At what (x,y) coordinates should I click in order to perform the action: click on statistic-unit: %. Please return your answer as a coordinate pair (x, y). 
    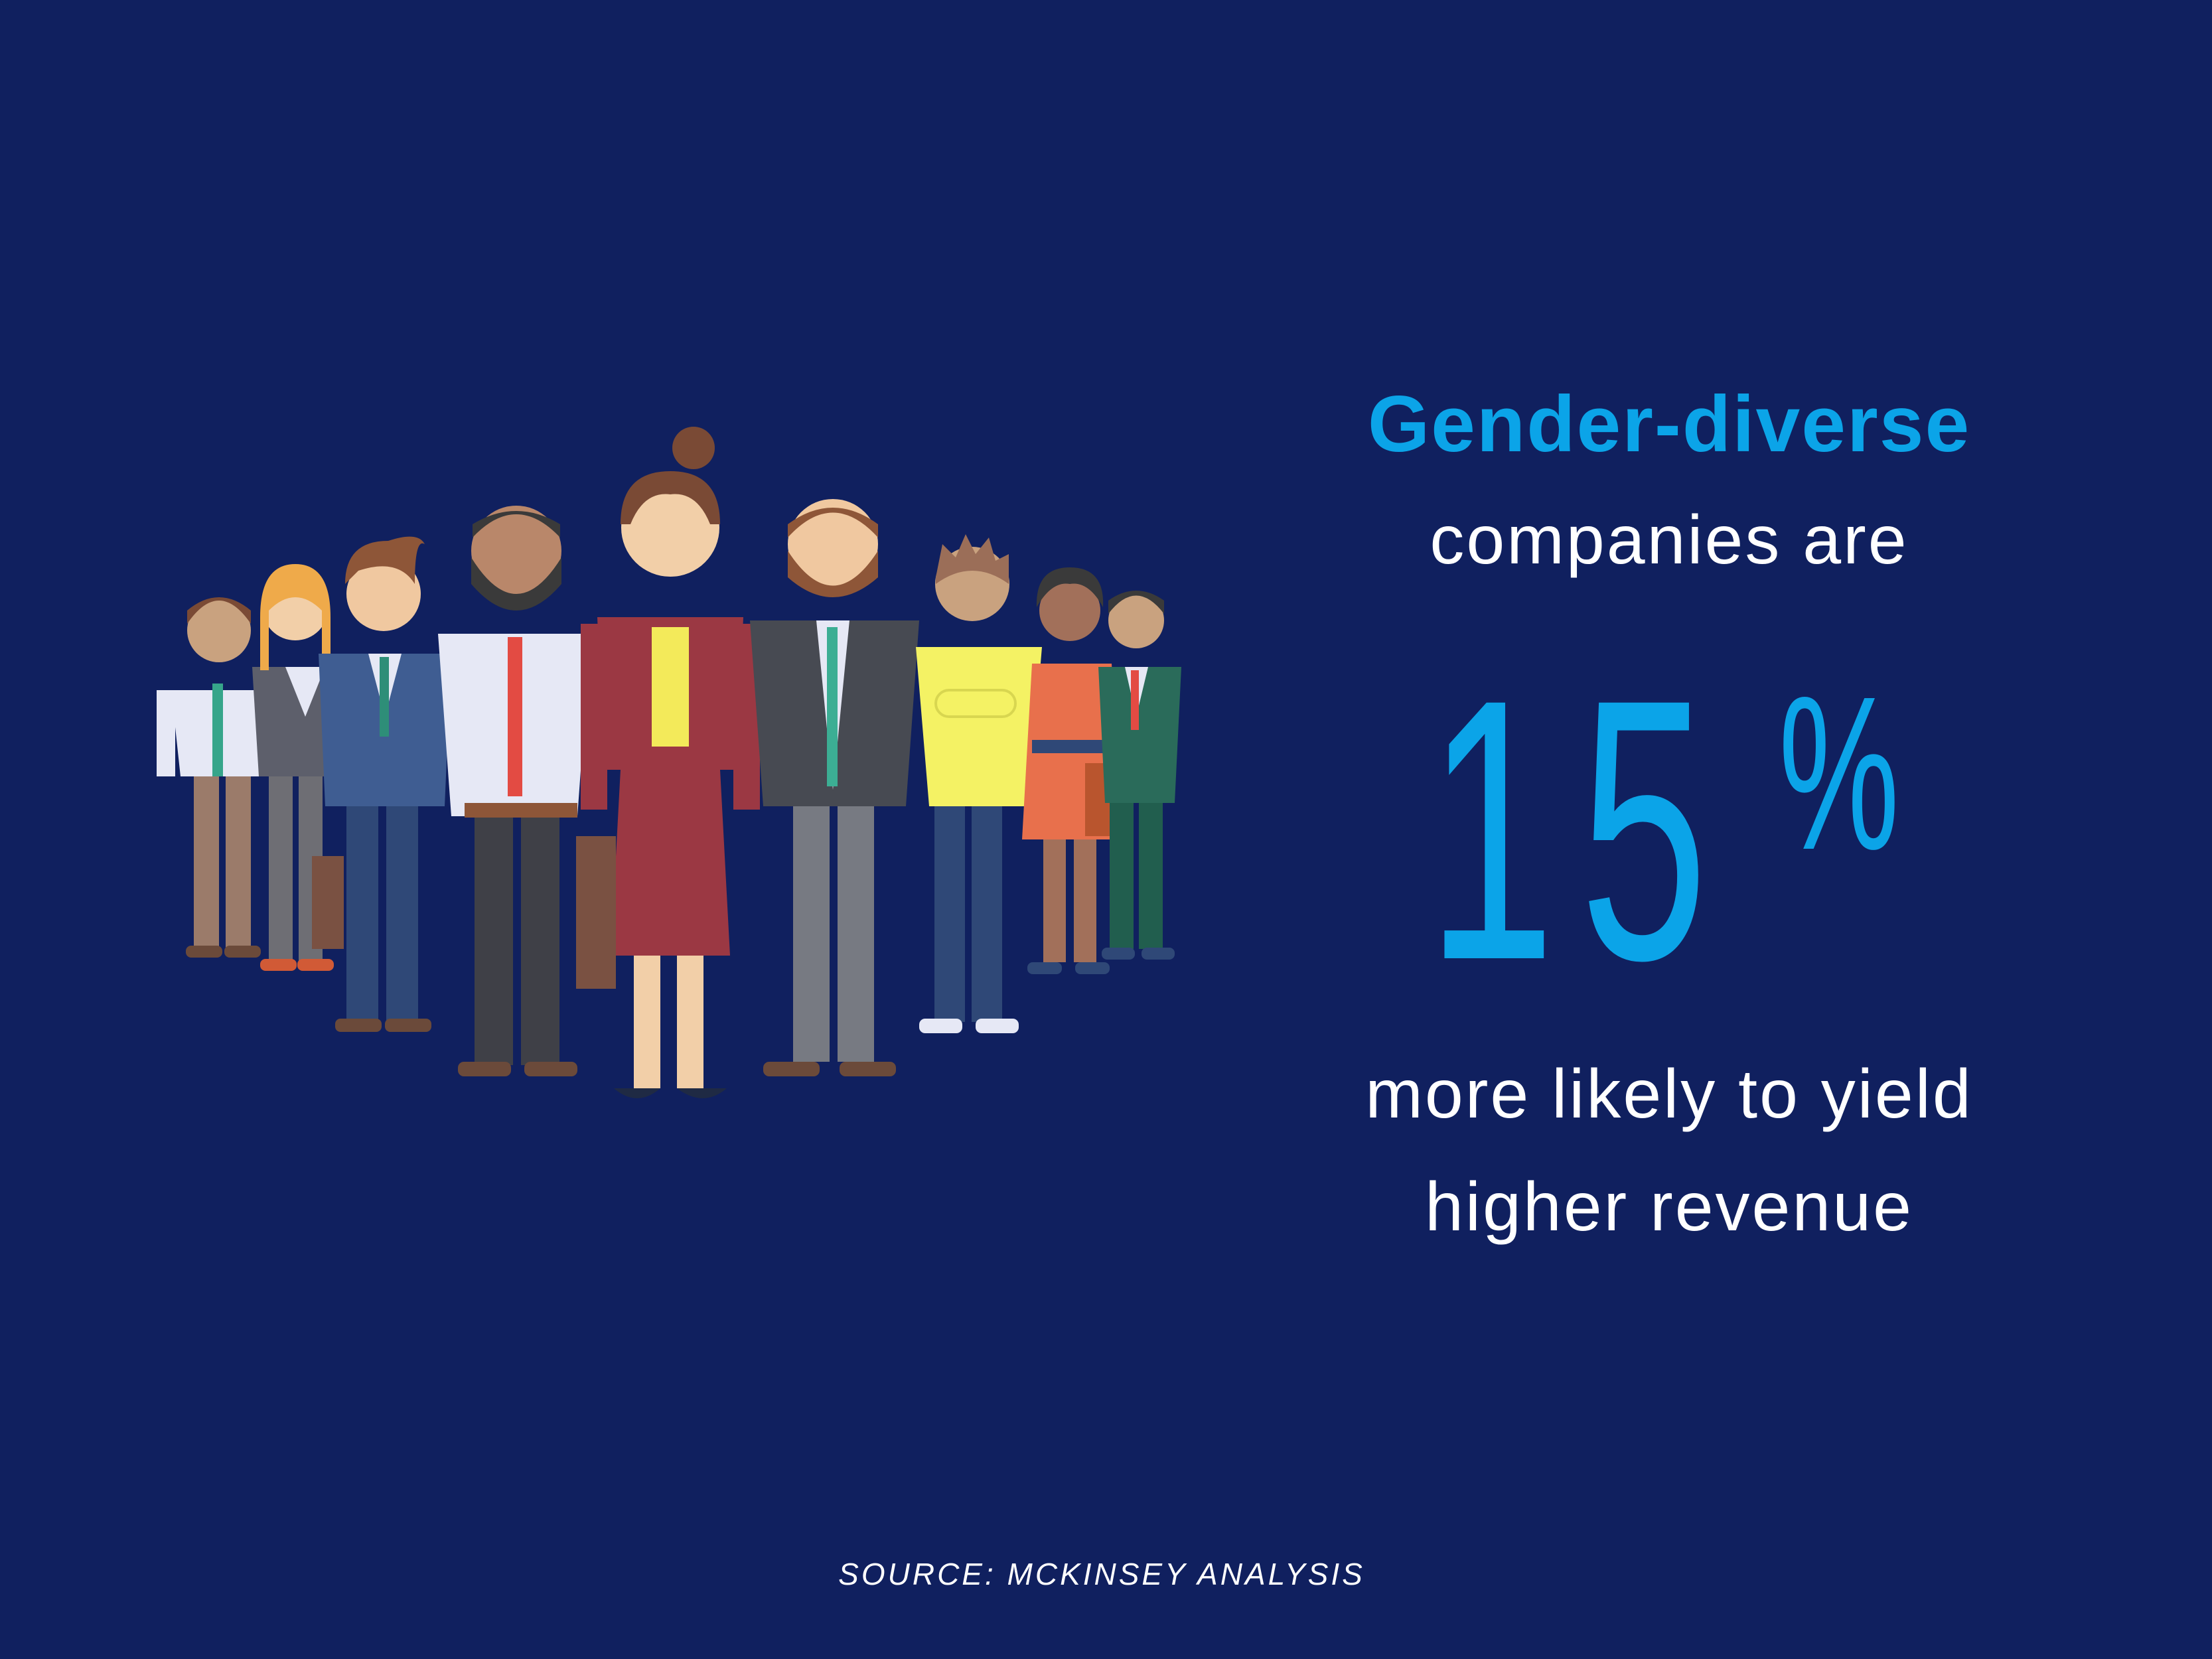
    Looking at the image, I should click on (1839, 772).